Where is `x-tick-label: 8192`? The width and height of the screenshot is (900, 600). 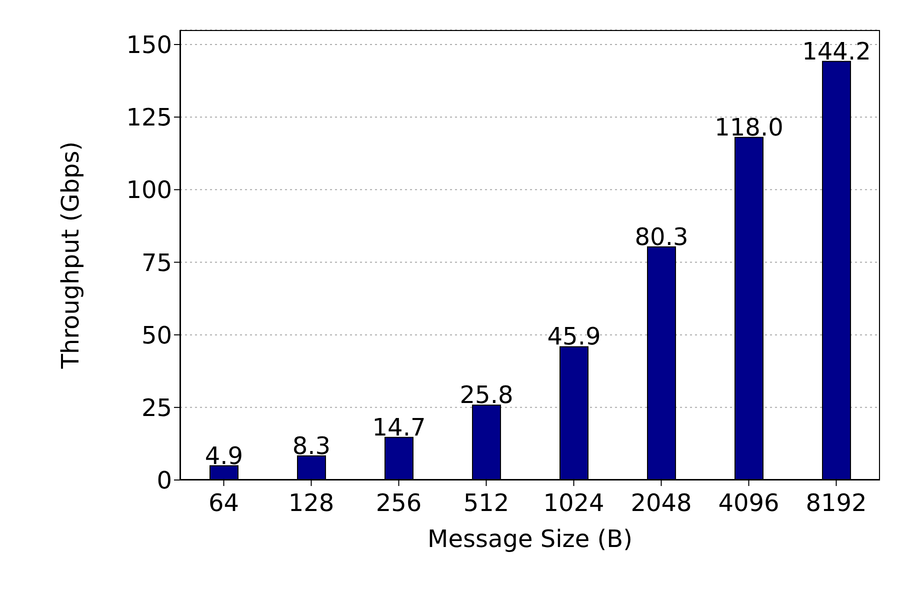
x-tick-label: 8192 is located at coordinates (836, 503).